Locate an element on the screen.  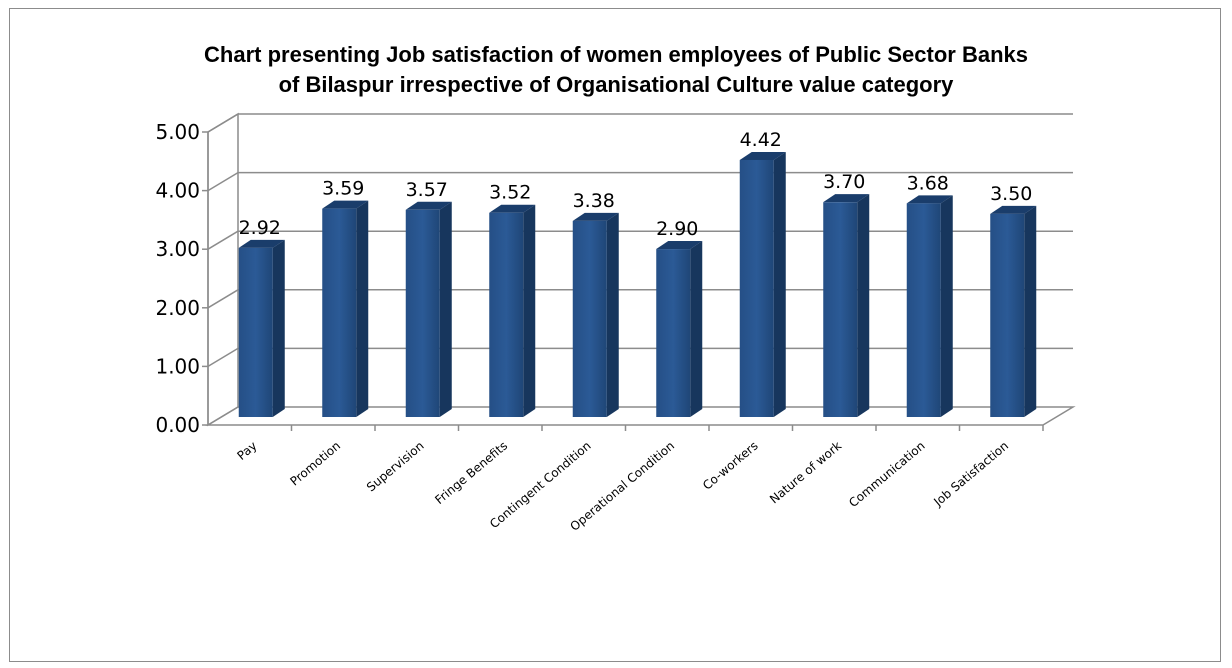
y-axis: 0.00 1.00 2.00 3.00 4.00 5.00 is located at coordinates (182, 278).